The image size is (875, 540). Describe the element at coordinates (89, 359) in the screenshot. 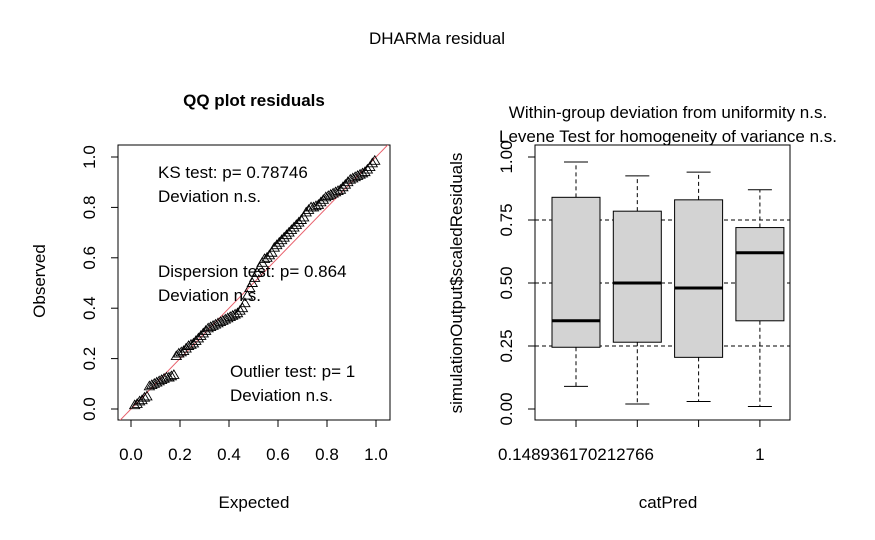

I see `qq-y-tick-label: 0.2` at that location.